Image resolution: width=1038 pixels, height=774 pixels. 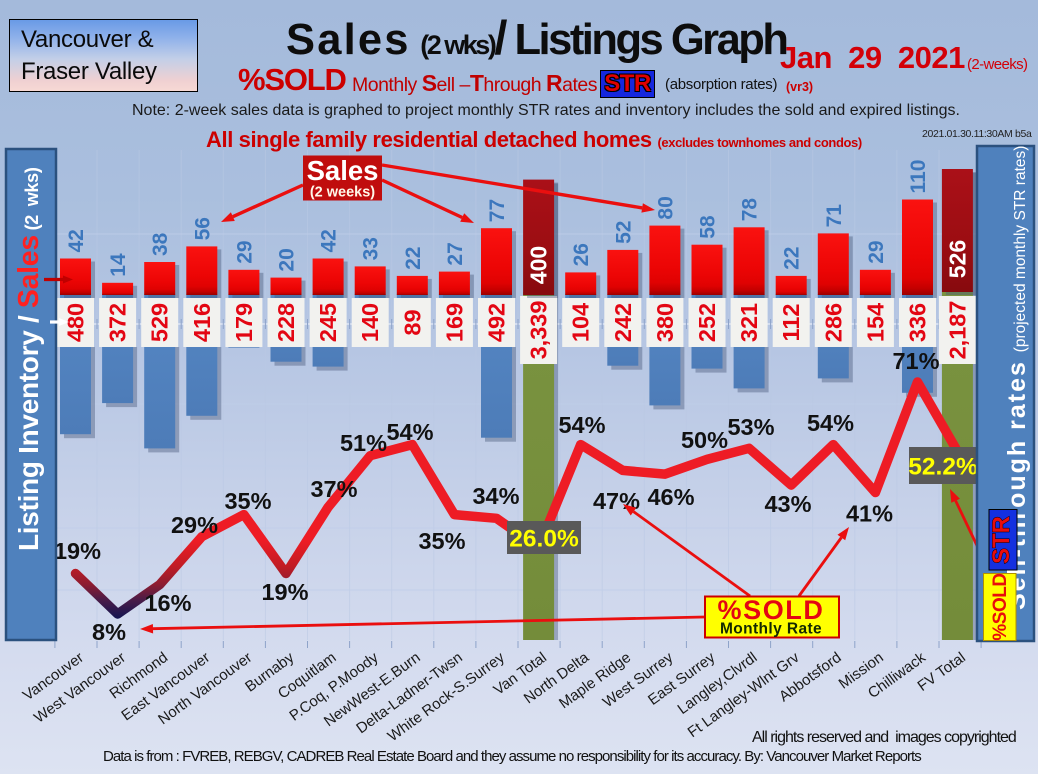 What do you see at coordinates (109, 632) in the screenshot?
I see `svg-text: 8%` at bounding box center [109, 632].